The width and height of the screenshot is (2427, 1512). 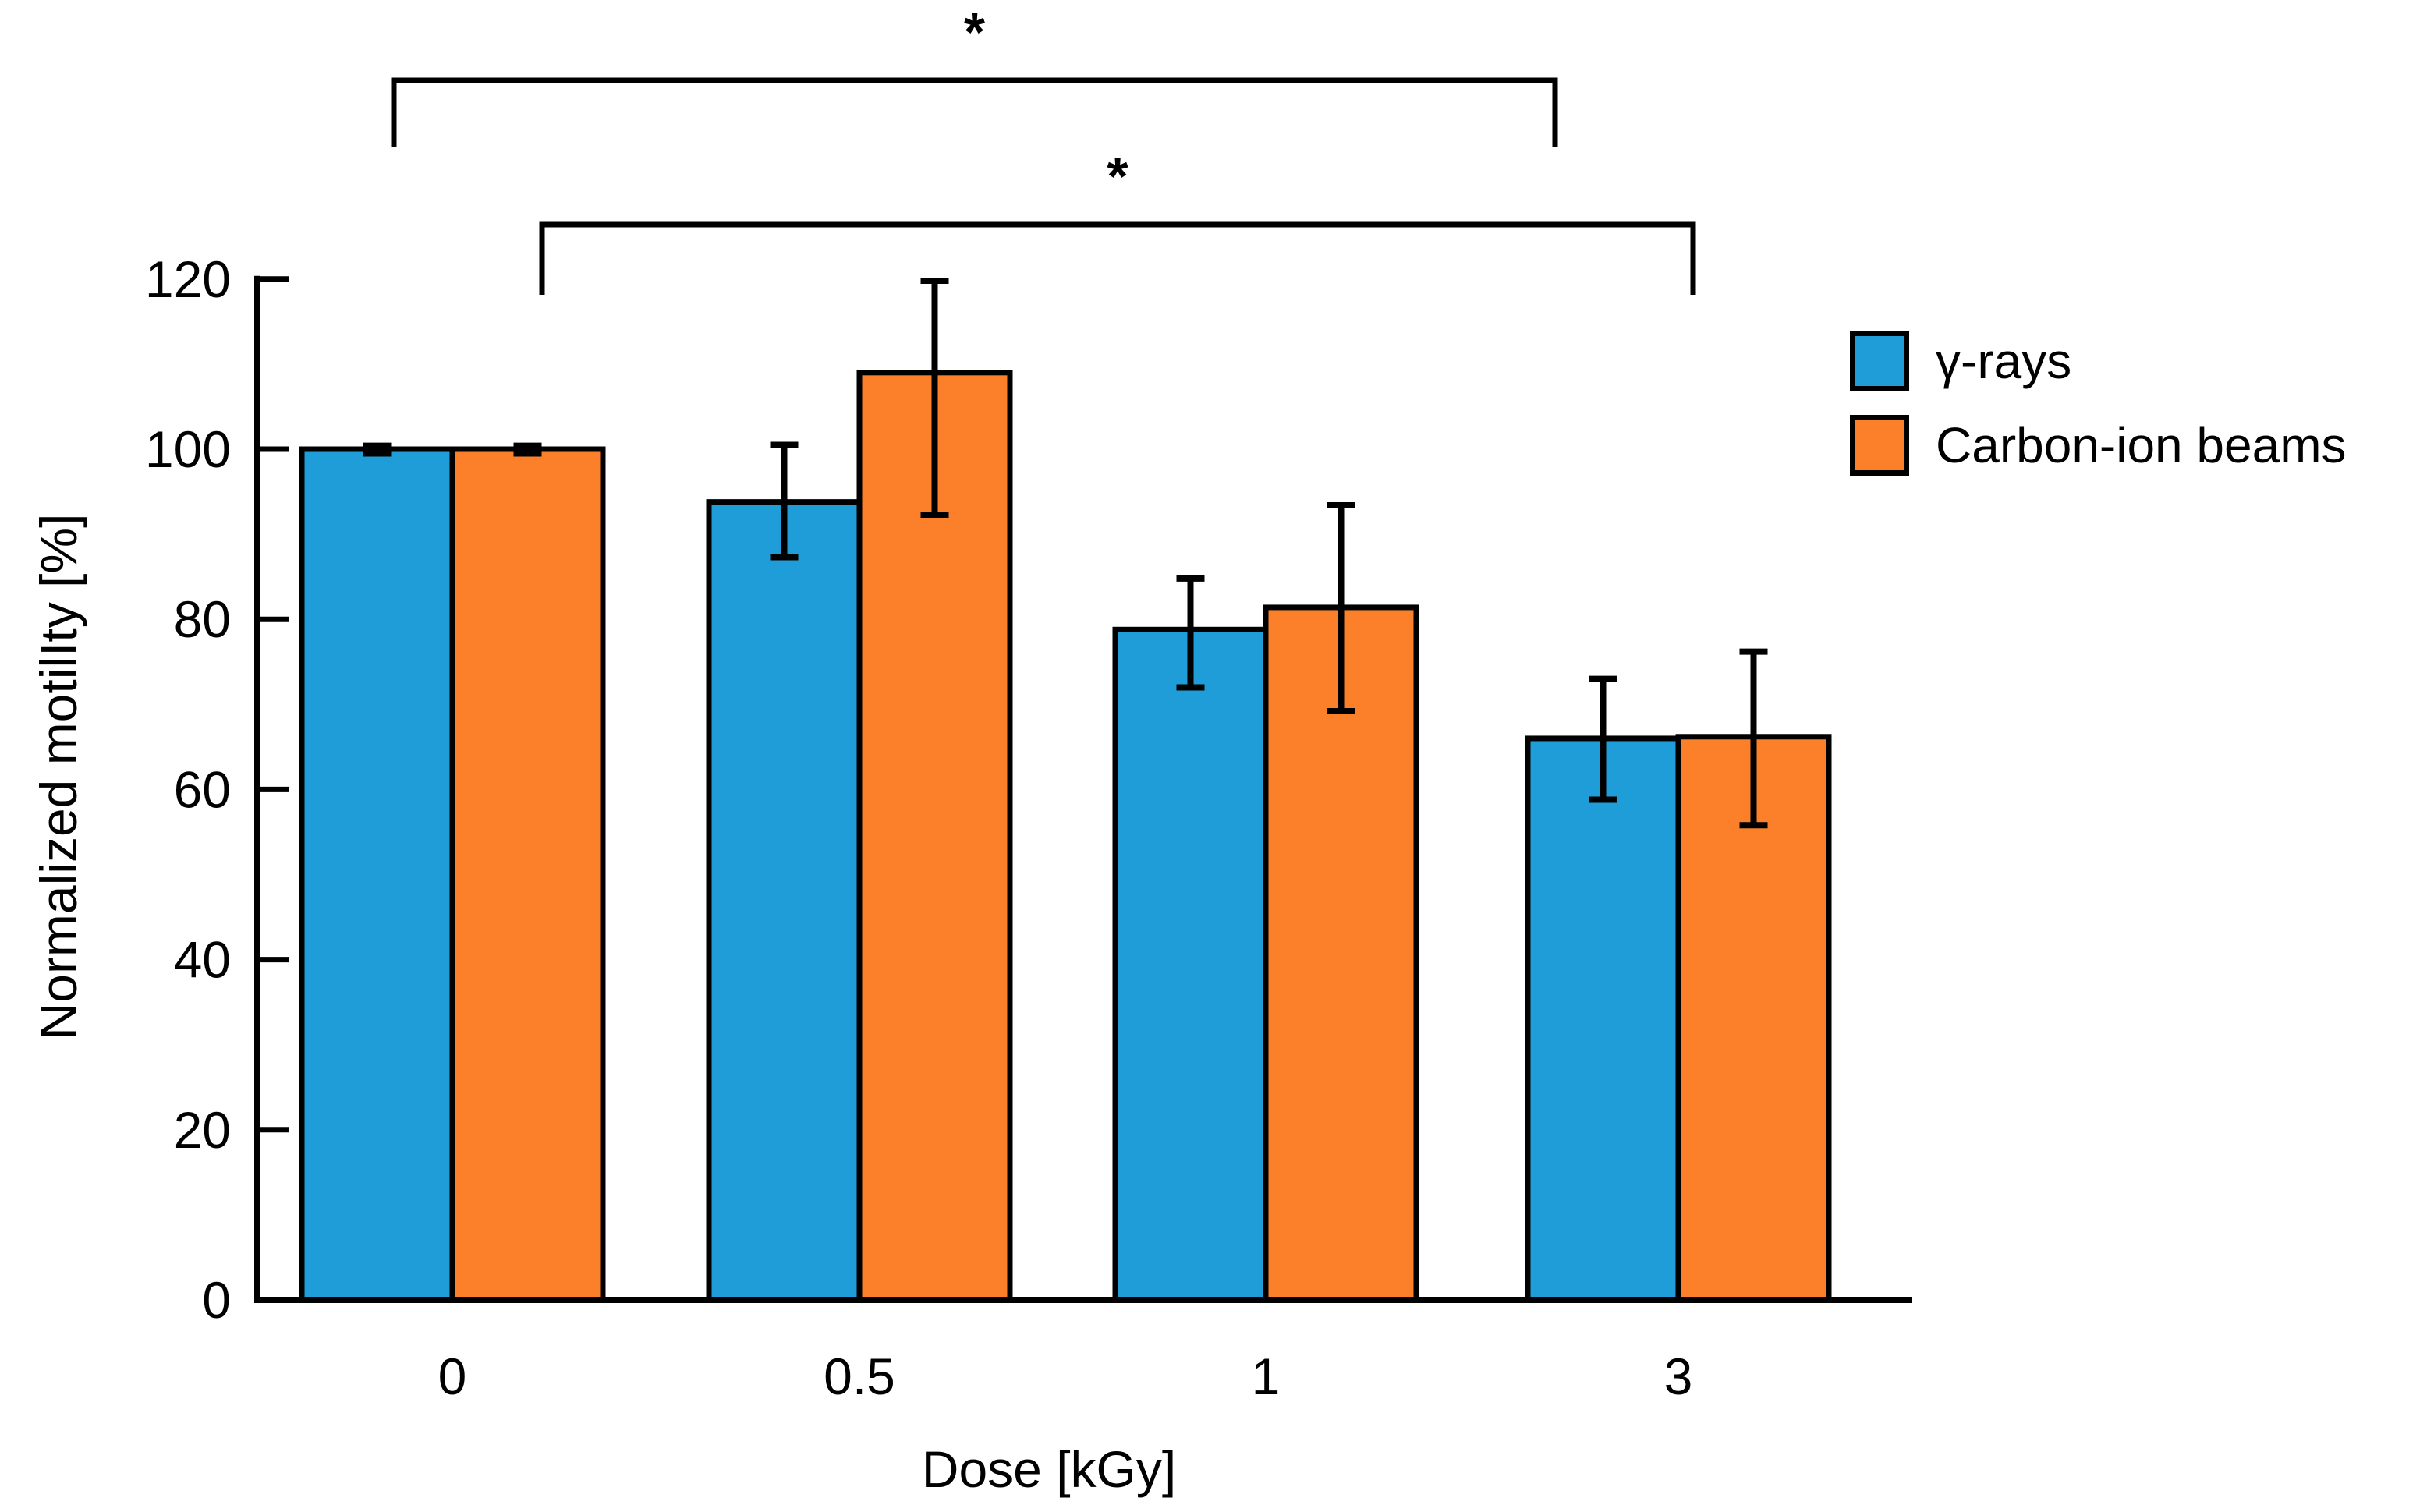 I want to click on x-tick-label-0.5: 0.5, so click(x=859, y=1376).